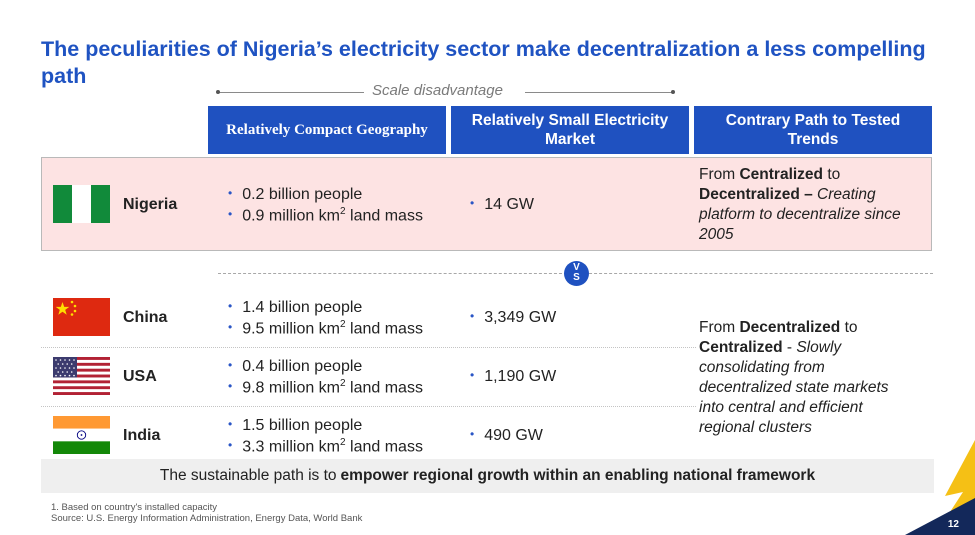 Image resolution: width=975 pixels, height=535 pixels. What do you see at coordinates (325, 328) in the screenshot?
I see `china-land: • 9.5 million km2 land mass` at bounding box center [325, 328].